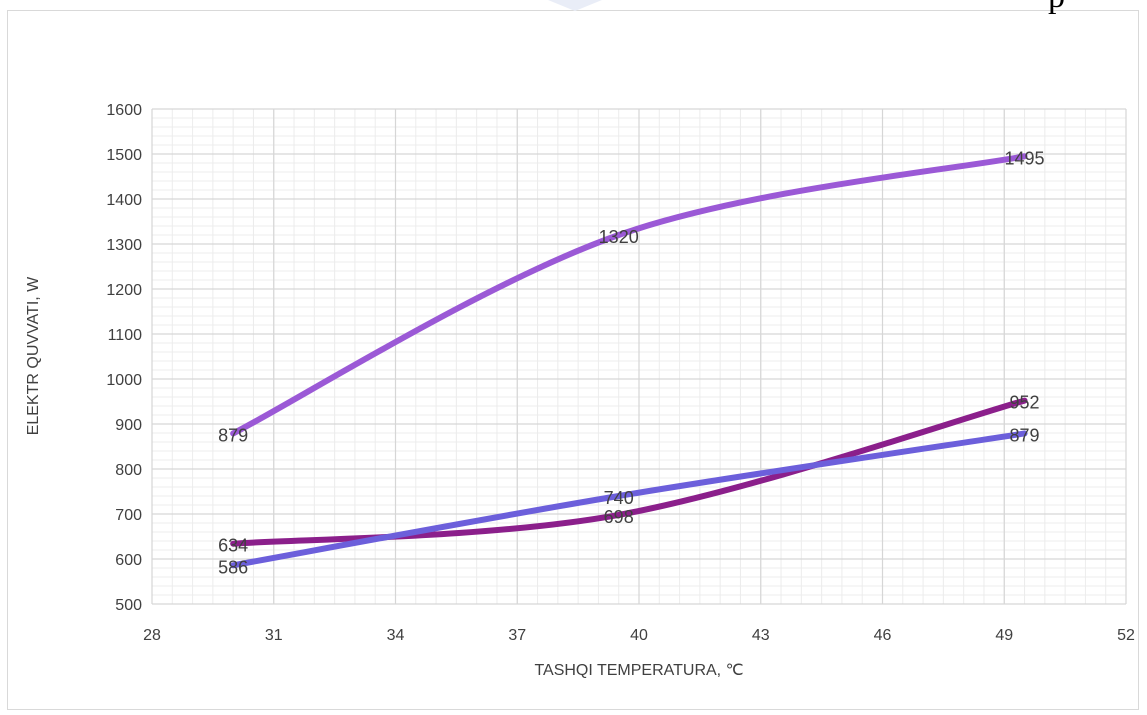  I want to click on y-tick-label: 600, so click(128, 560).